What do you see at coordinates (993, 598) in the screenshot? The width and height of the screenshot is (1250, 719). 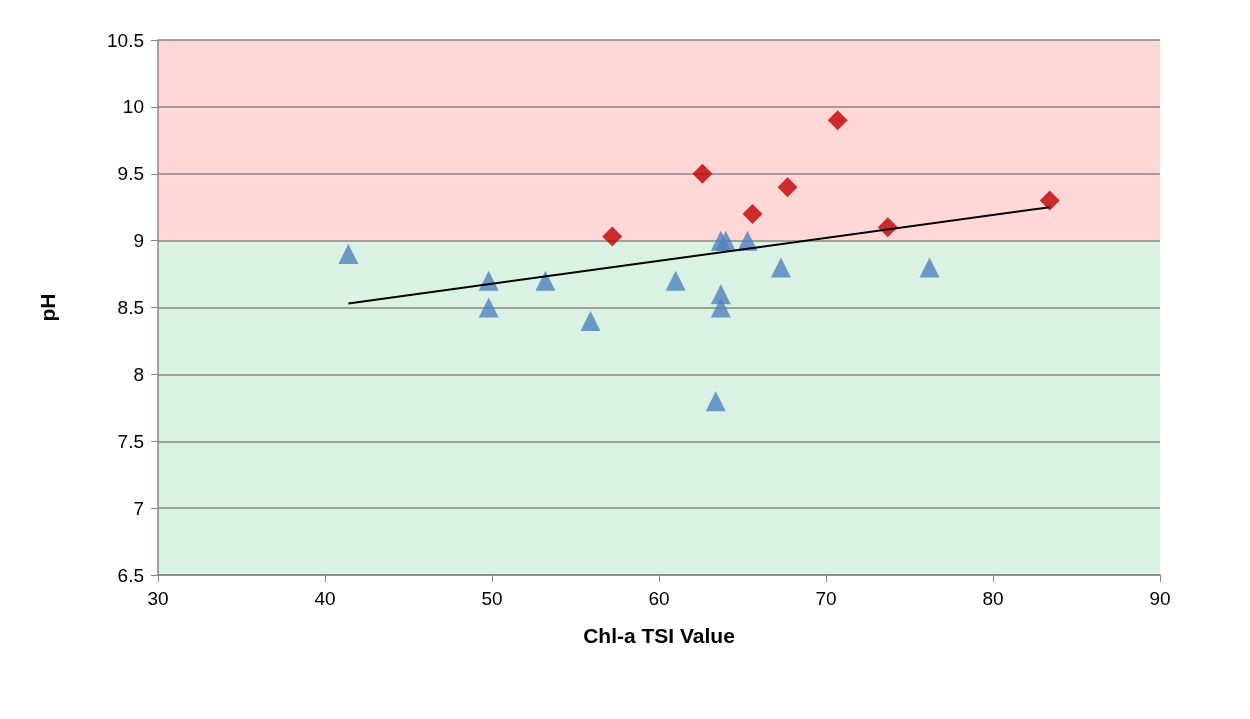 I see `x-tick-label: 80` at bounding box center [993, 598].